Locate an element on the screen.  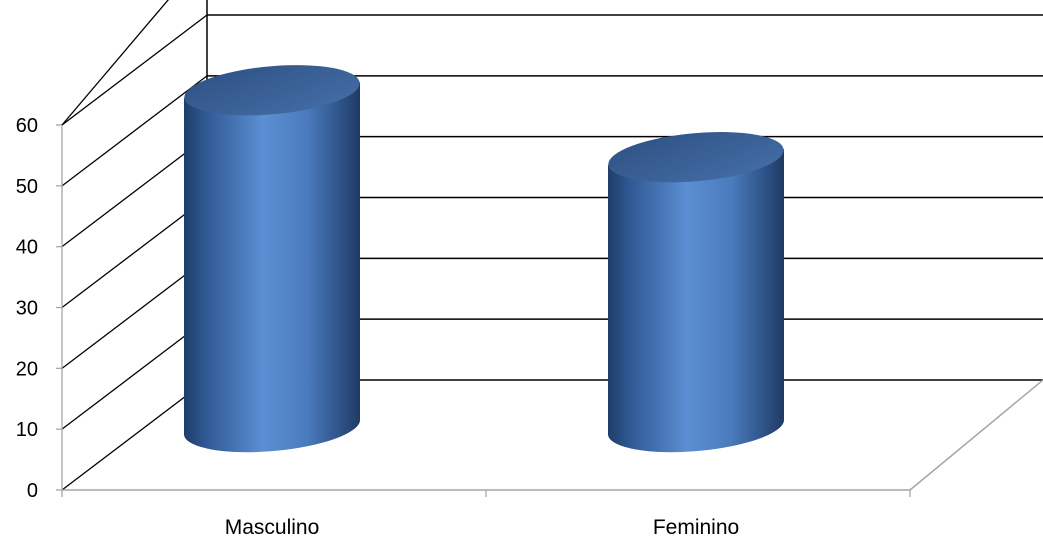
y-tick-label: 60 is located at coordinates (27, 126).